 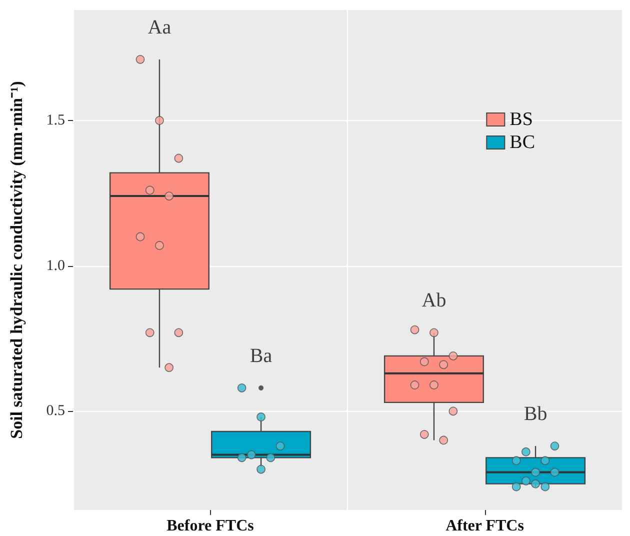 What do you see at coordinates (160, 27) in the screenshot?
I see `annotation: Aa` at bounding box center [160, 27].